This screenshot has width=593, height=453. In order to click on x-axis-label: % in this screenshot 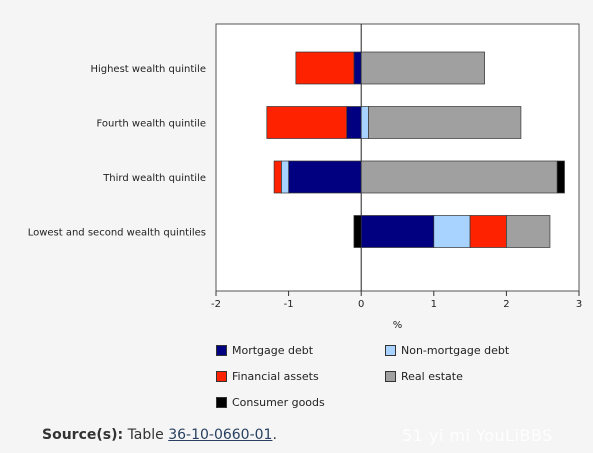, I will do `click(398, 325)`.